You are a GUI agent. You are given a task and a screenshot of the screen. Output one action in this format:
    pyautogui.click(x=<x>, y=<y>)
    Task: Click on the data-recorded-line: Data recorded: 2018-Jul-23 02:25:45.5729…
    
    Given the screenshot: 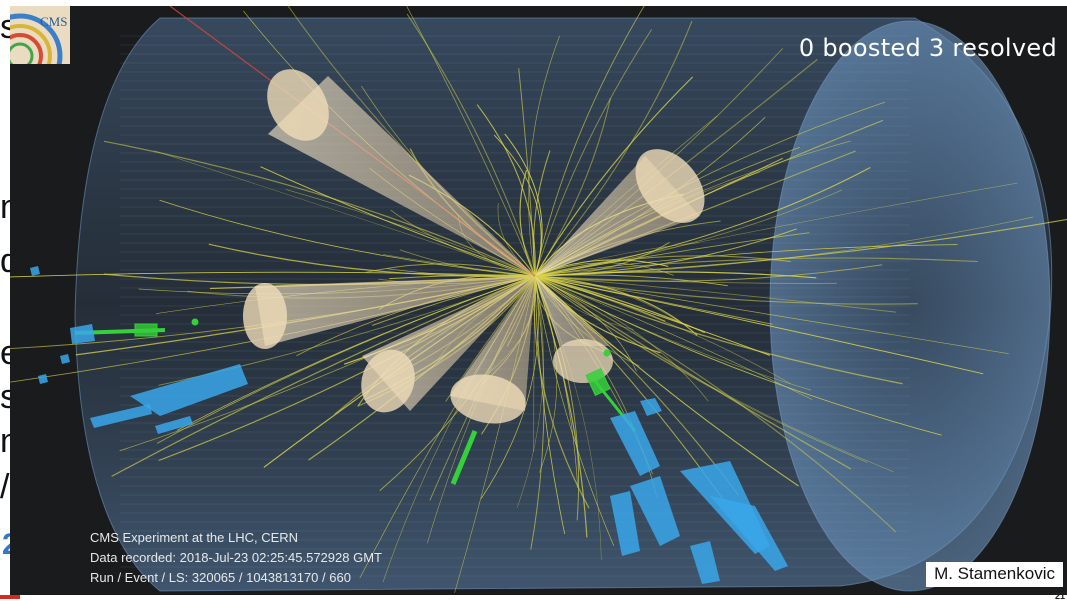 What is the action you would take?
    pyautogui.click(x=236, y=557)
    